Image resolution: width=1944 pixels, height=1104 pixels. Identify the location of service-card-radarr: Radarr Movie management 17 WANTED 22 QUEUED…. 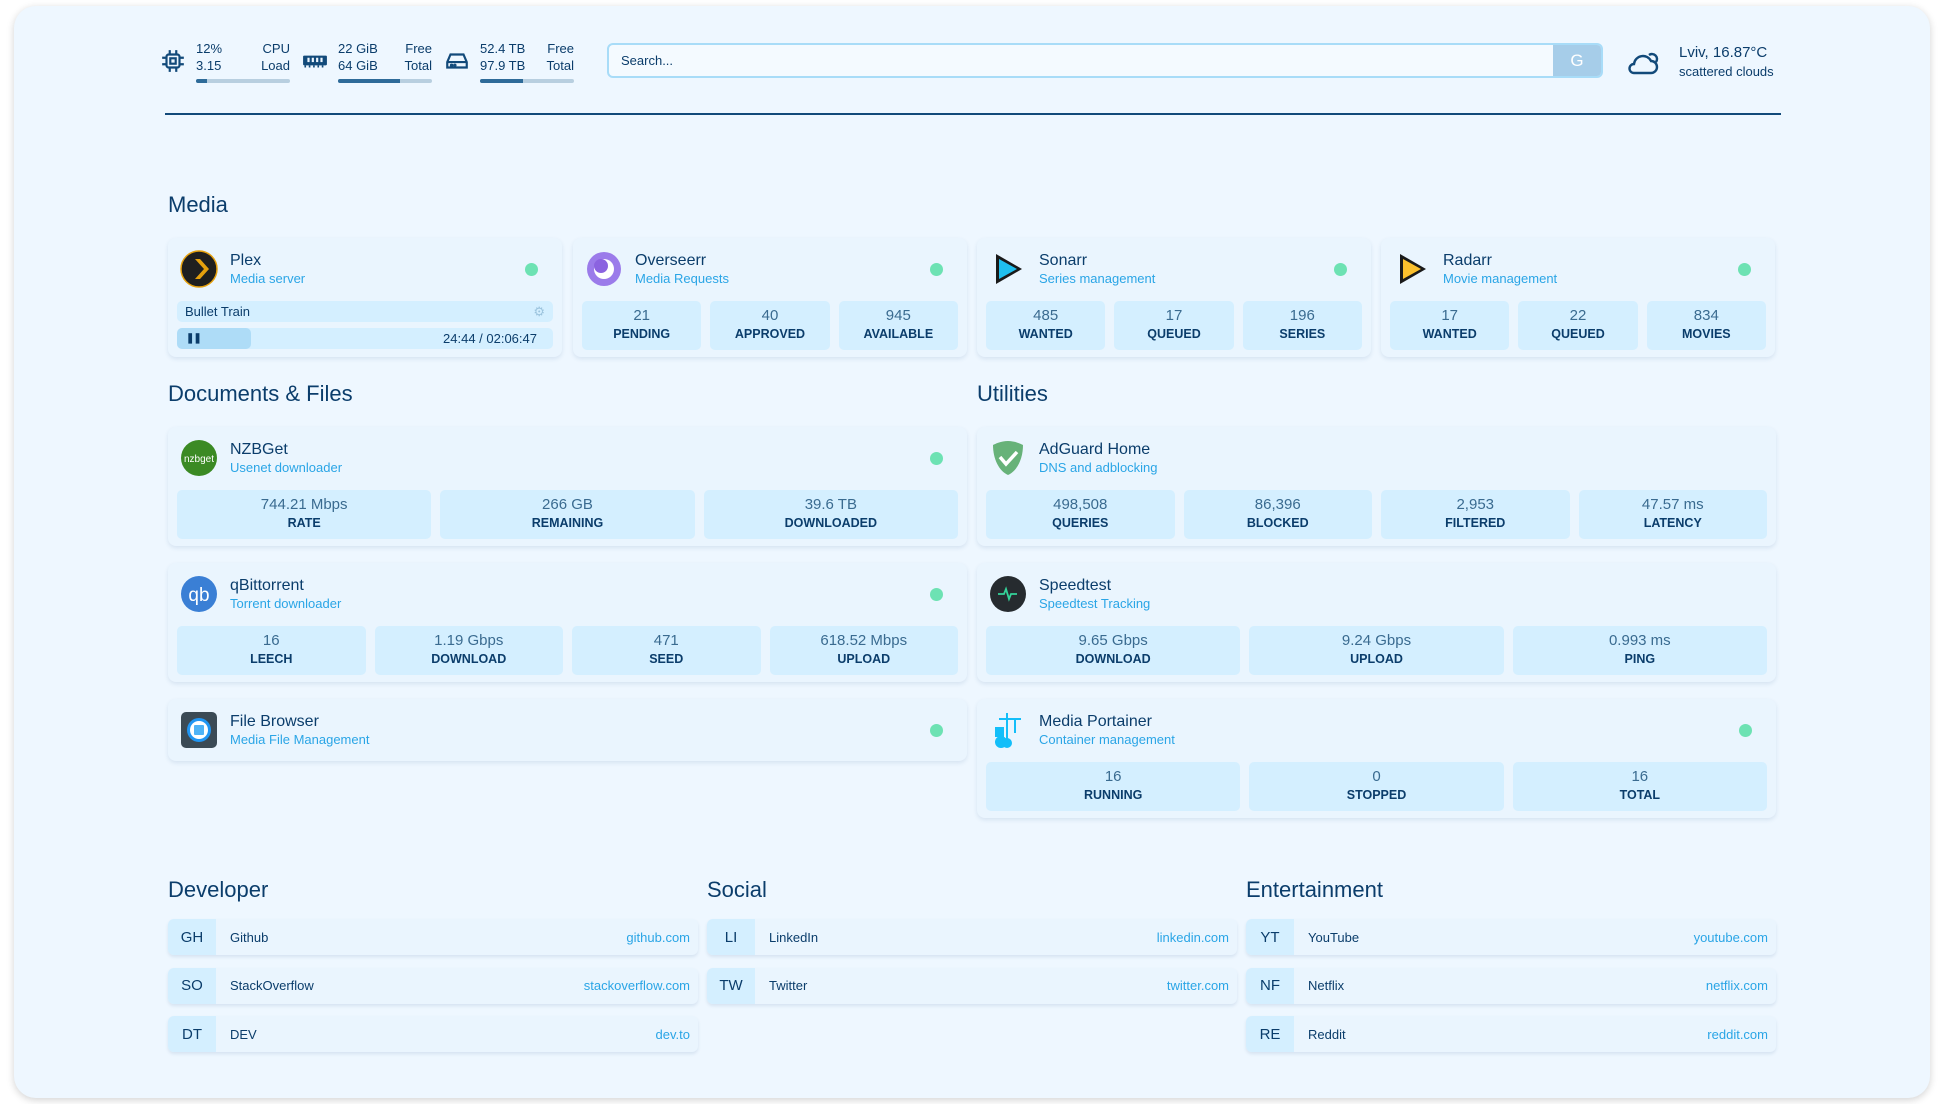
(1578, 297).